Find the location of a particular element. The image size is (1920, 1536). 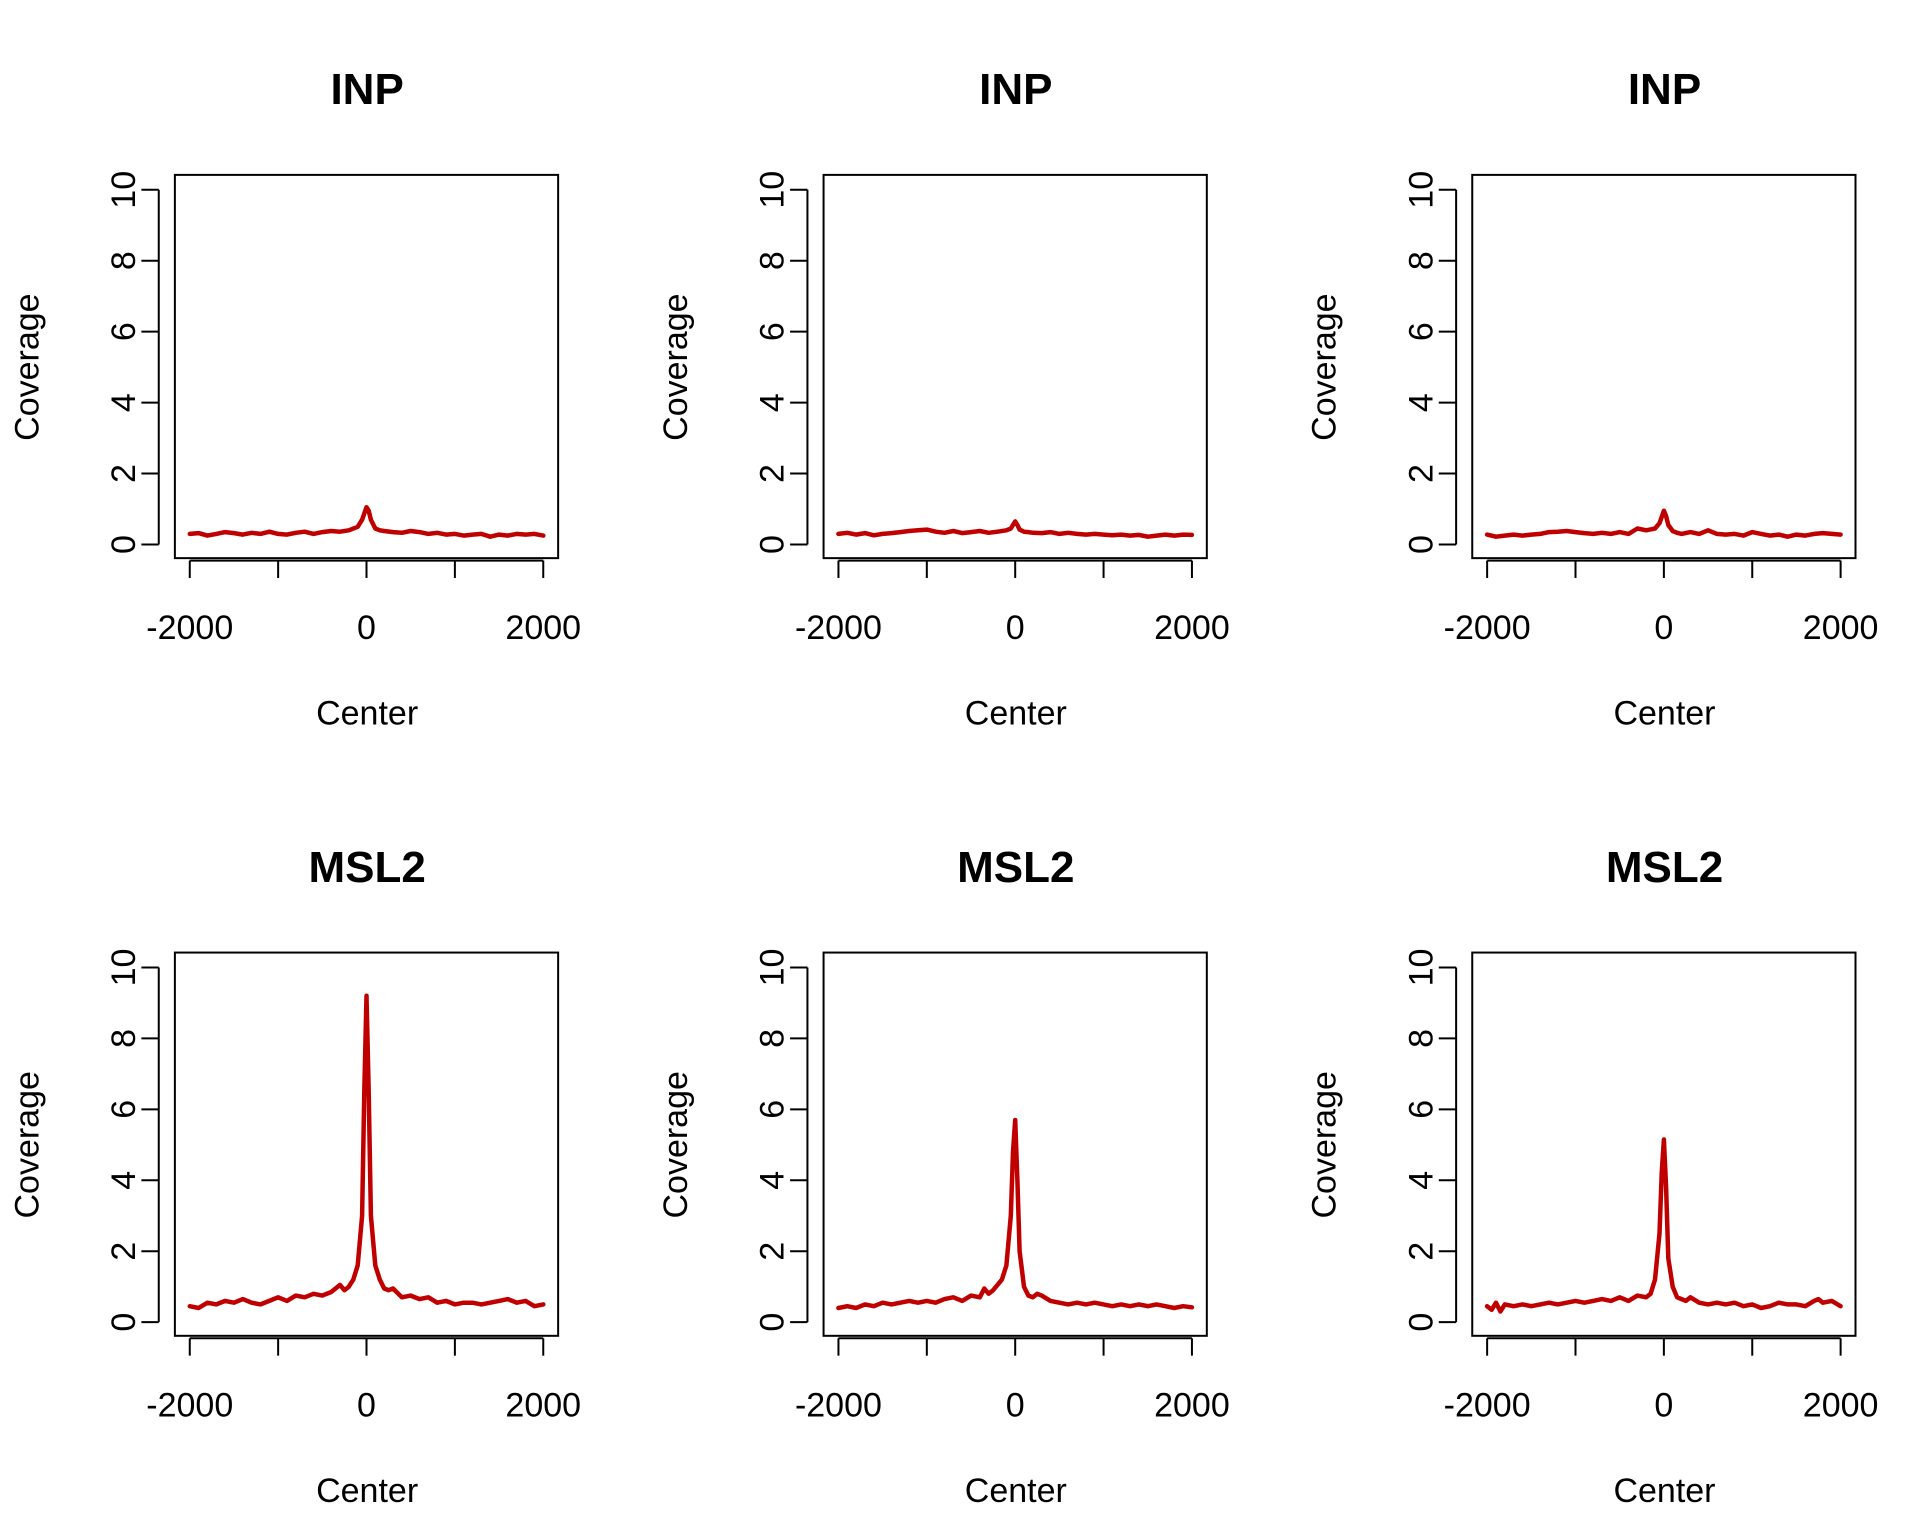

chart-panel-4: MSL2 -2000 0 2000 0 2 4 6 8 10 Center Coverage is located at coordinates (294, 1176).